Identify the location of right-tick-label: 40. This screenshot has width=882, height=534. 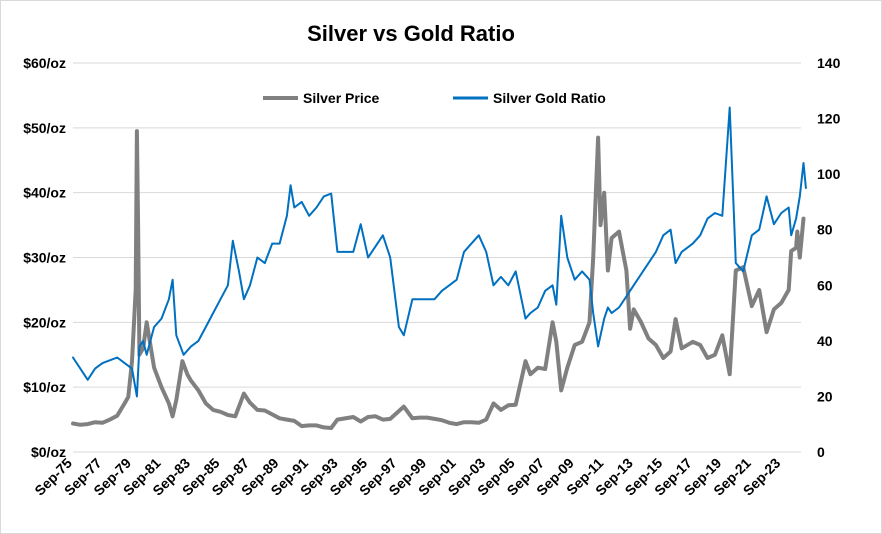
(825, 341).